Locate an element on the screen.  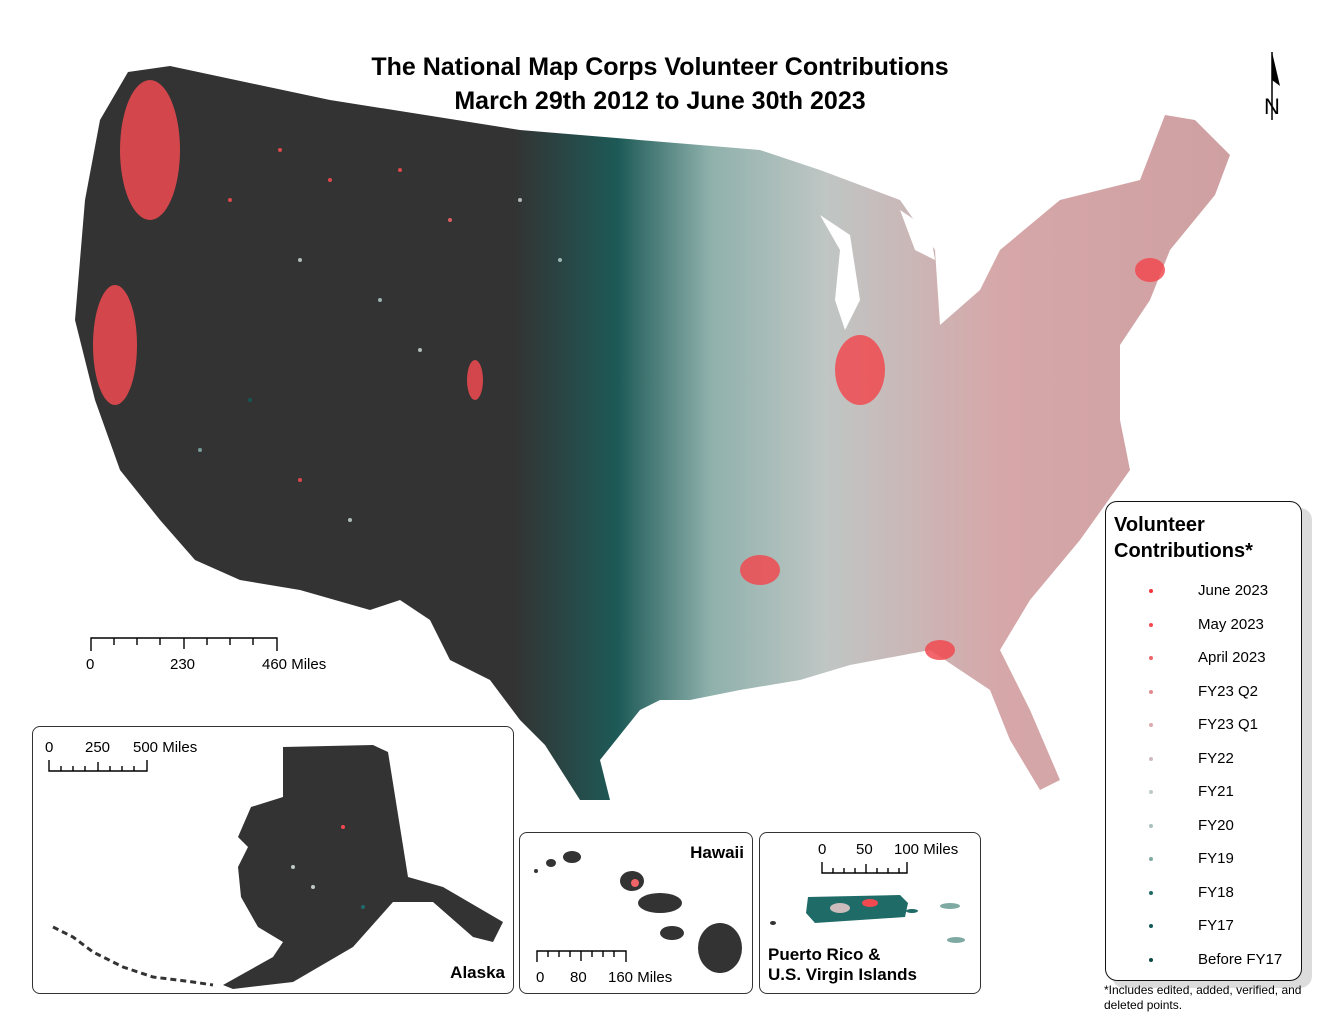
legend-item: FY17 is located at coordinates (1203, 927).